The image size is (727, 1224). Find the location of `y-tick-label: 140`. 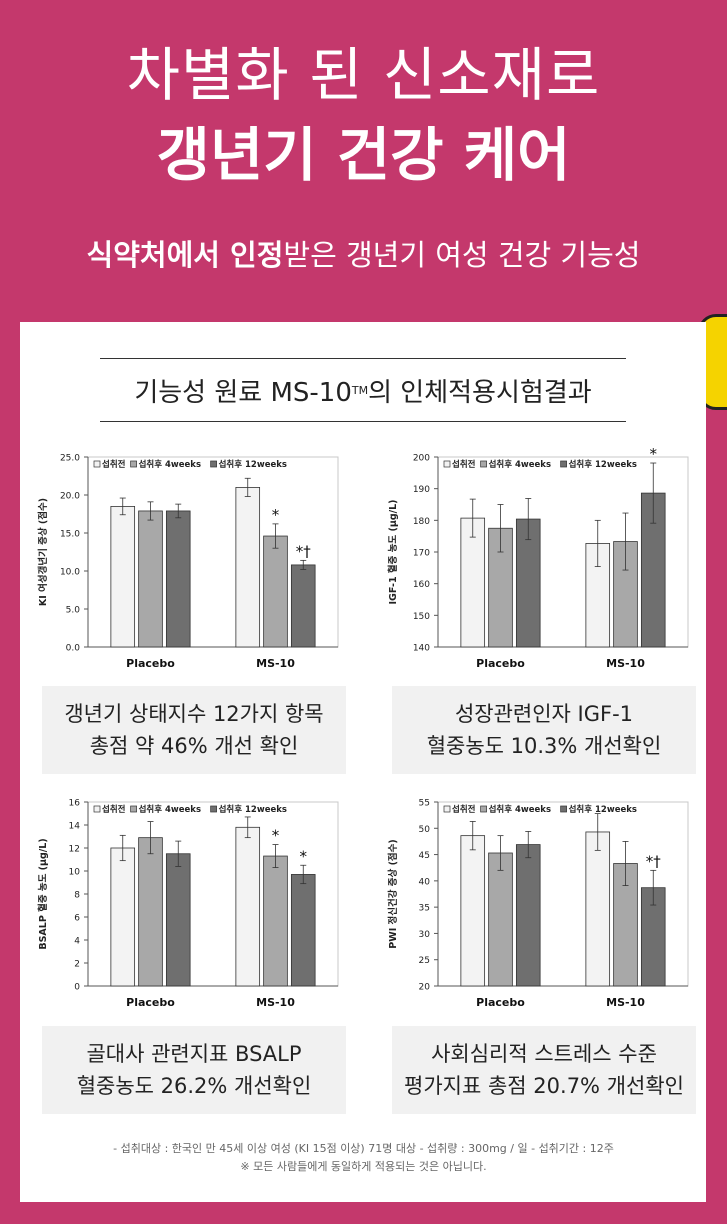

y-tick-label: 140 is located at coordinates (421, 649).